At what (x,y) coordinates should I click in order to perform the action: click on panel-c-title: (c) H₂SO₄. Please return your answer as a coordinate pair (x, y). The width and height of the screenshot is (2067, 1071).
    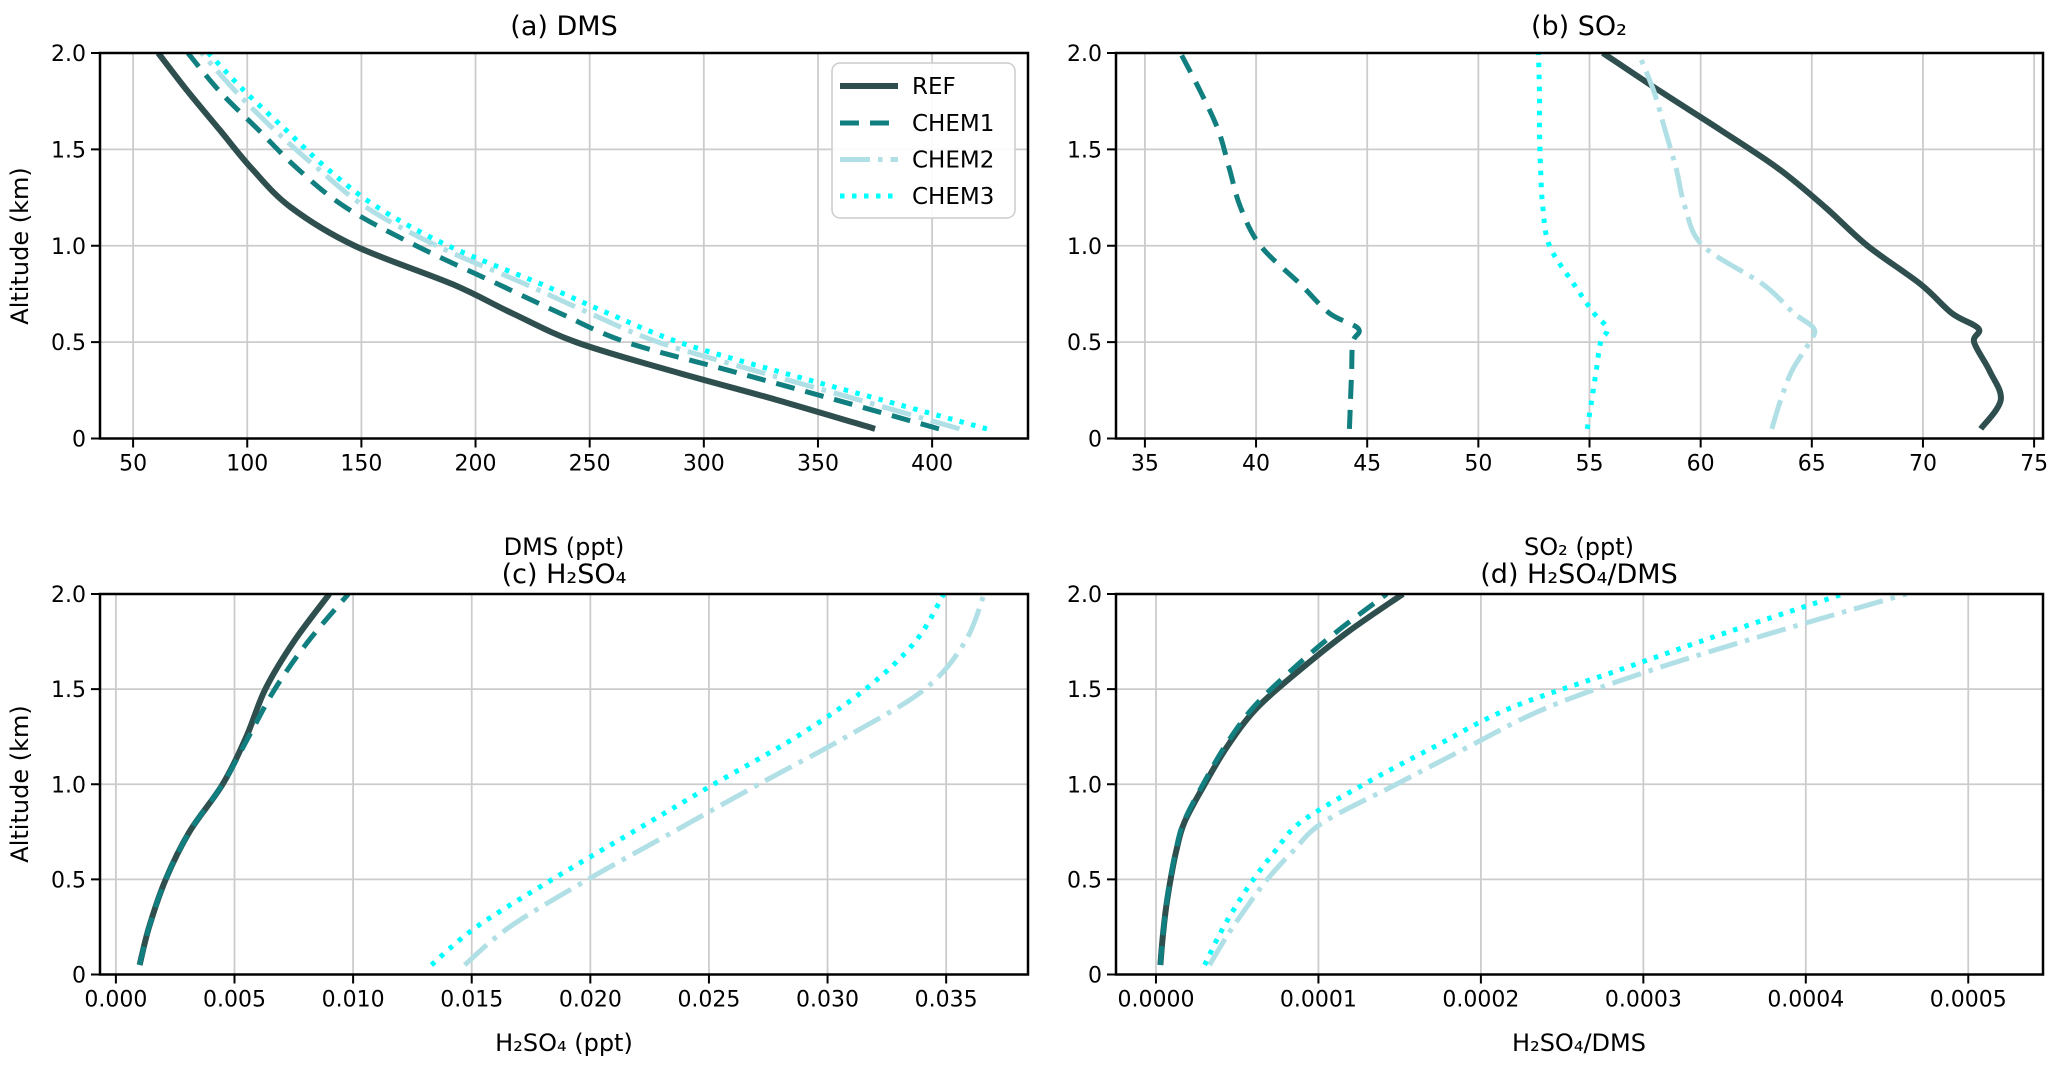
    Looking at the image, I should click on (564, 574).